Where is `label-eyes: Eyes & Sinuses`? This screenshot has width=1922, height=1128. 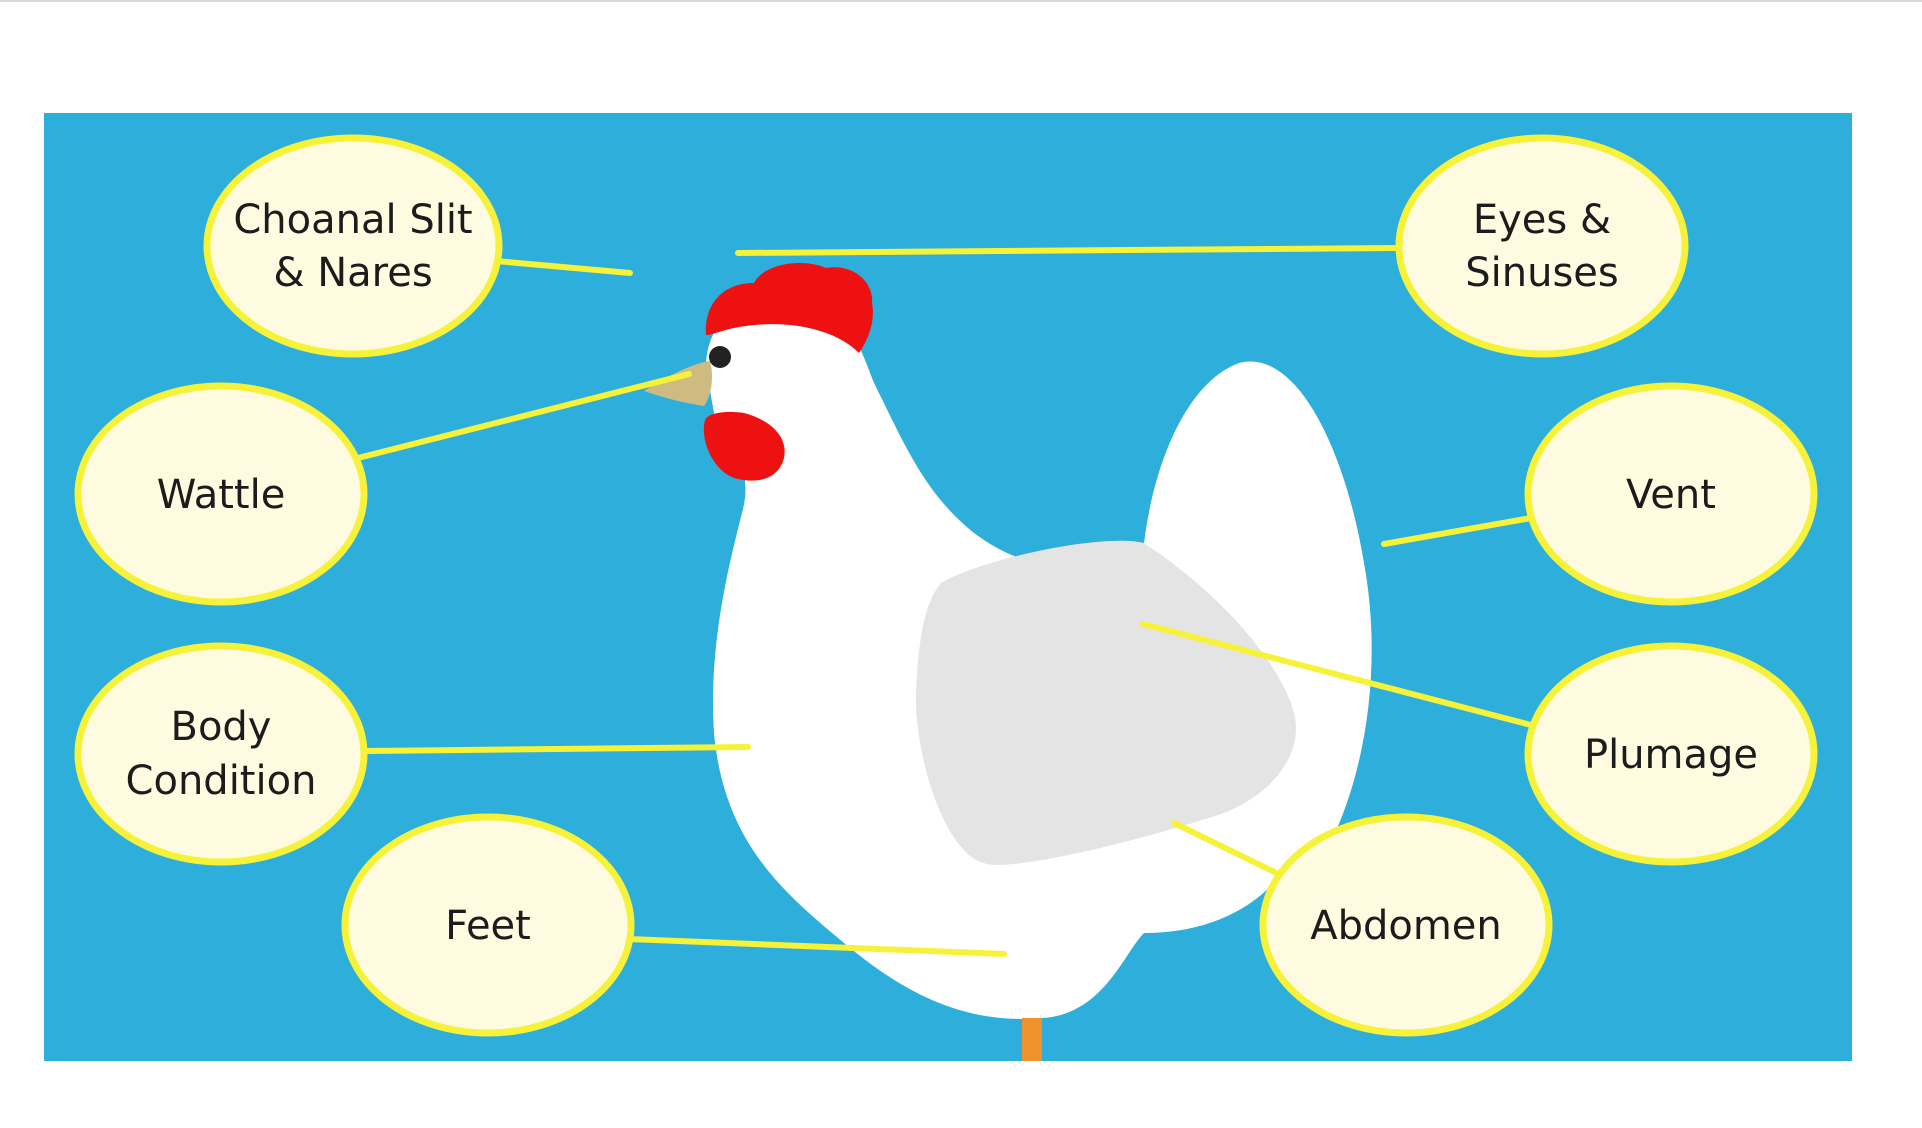 label-eyes: Eyes & Sinuses is located at coordinates (1542, 246).